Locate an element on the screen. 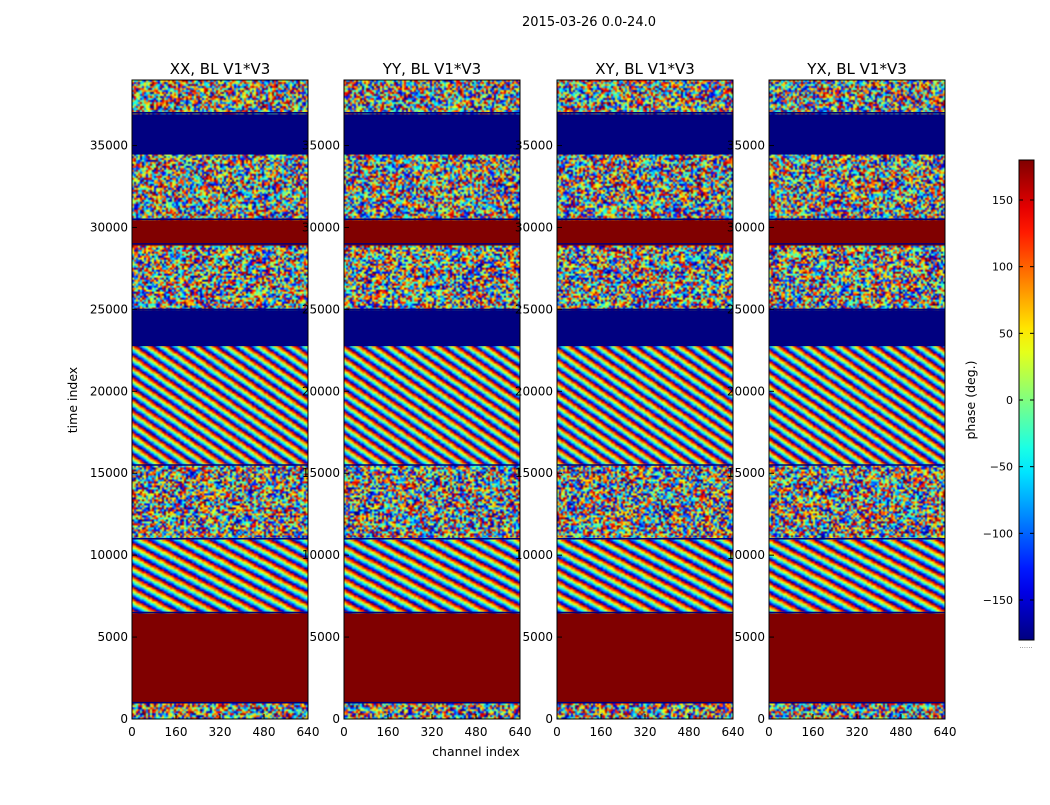 The image size is (1050, 805). colorbar-tick-label: 0 is located at coordinates (1009, 400).